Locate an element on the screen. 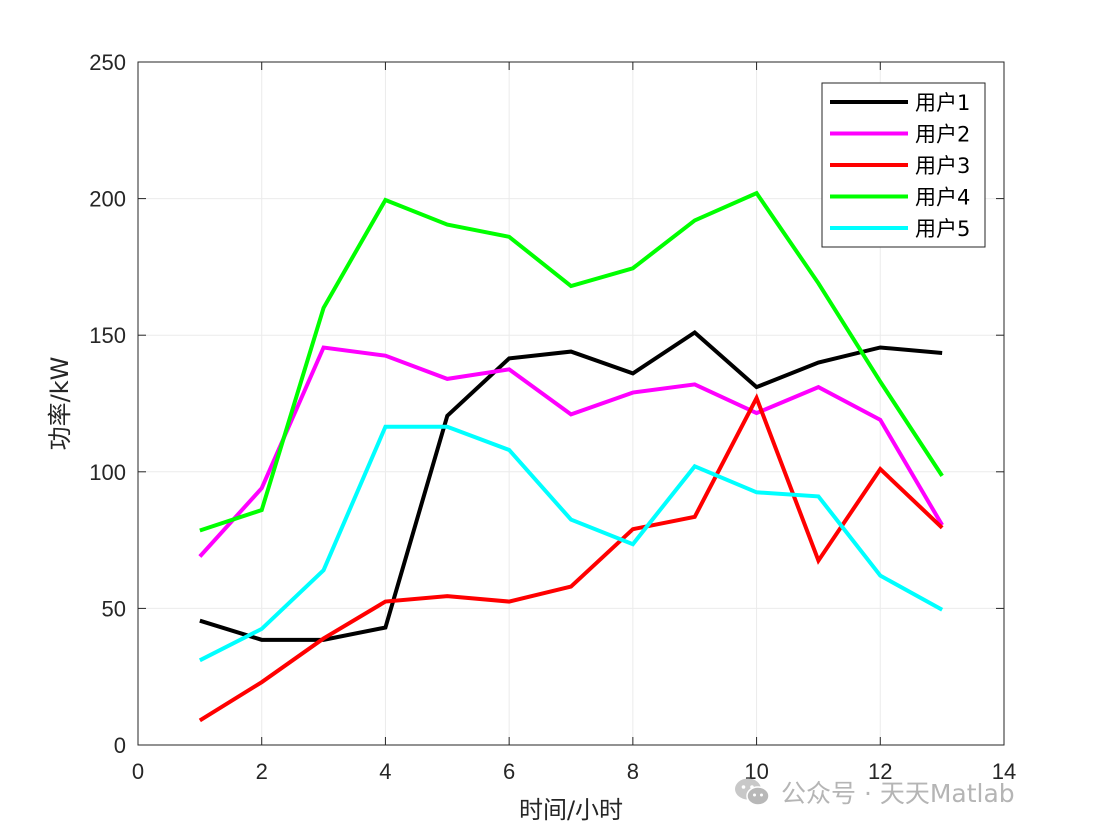  y-tick-label: 100 is located at coordinates (107, 472).